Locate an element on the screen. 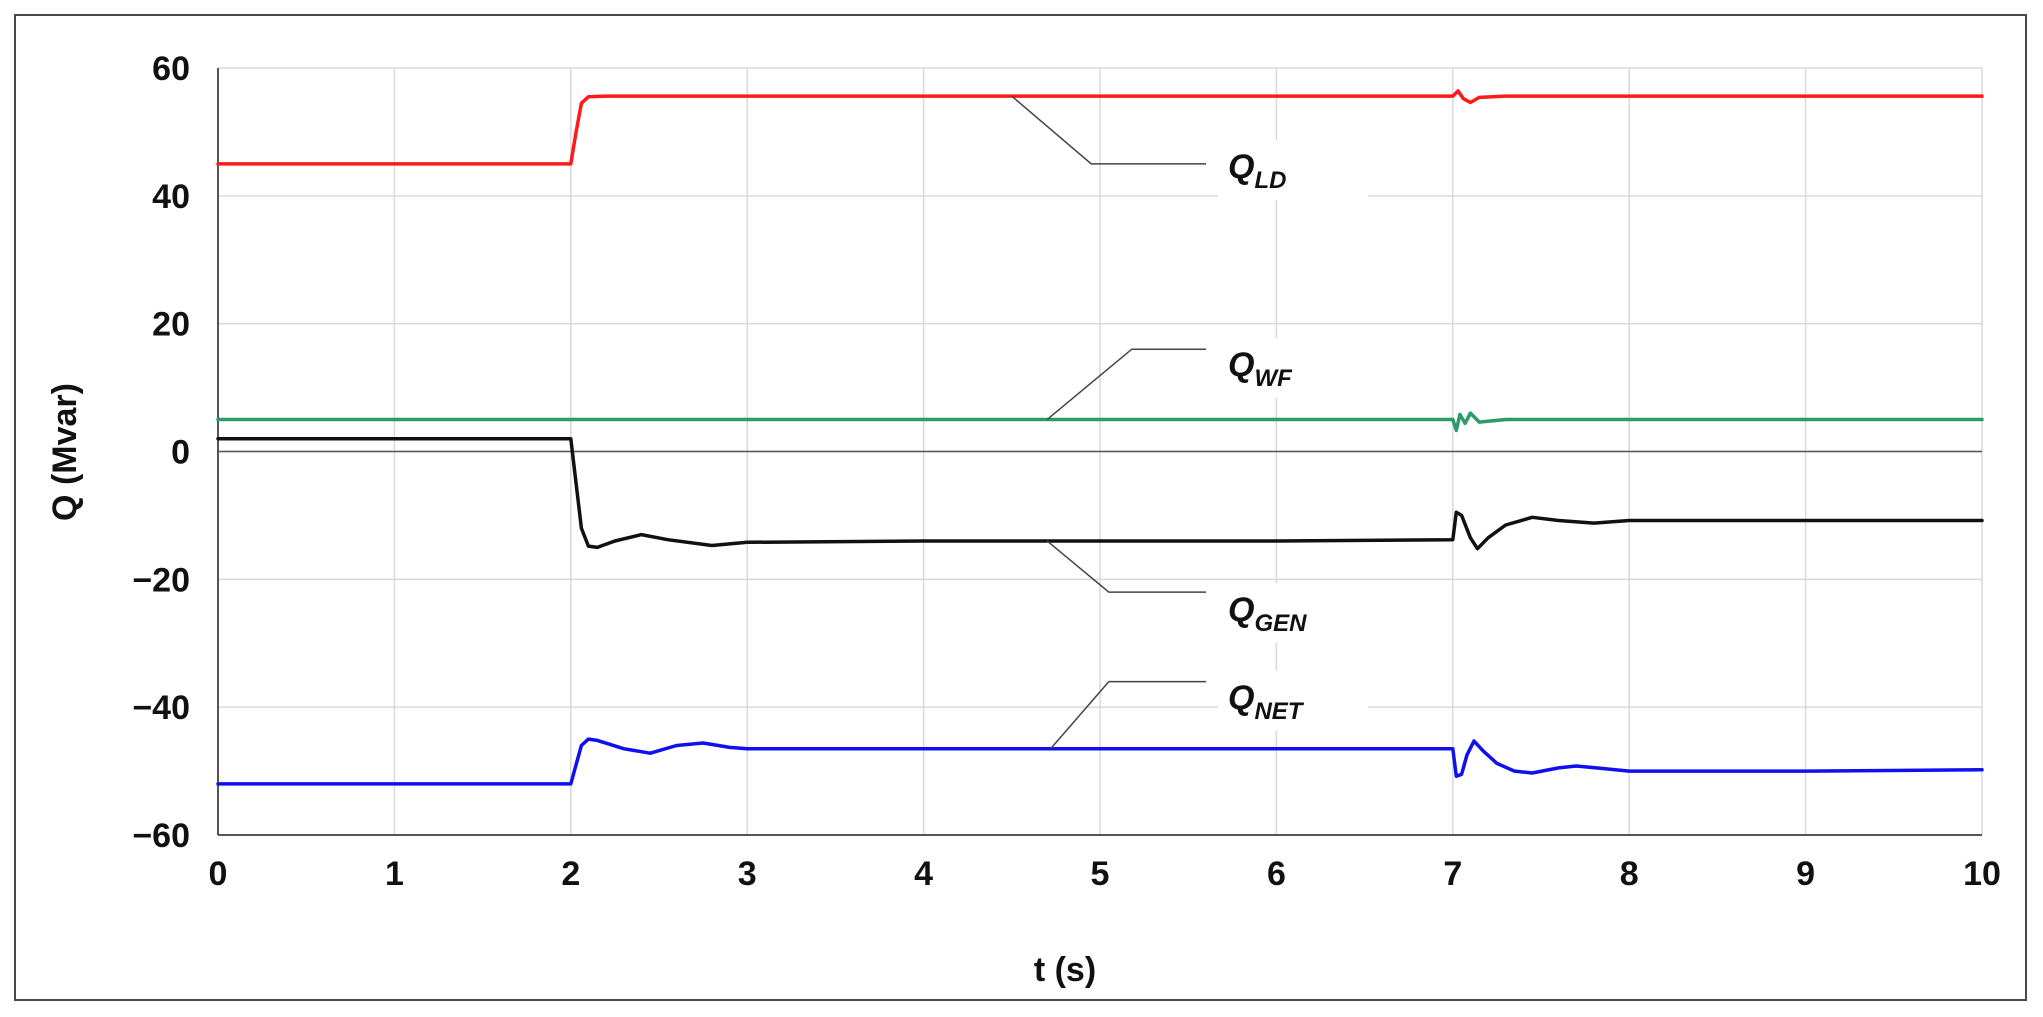 Image resolution: width=2043 pixels, height=1017 pixels. series-label-subscript: GEN is located at coordinates (1280, 623).